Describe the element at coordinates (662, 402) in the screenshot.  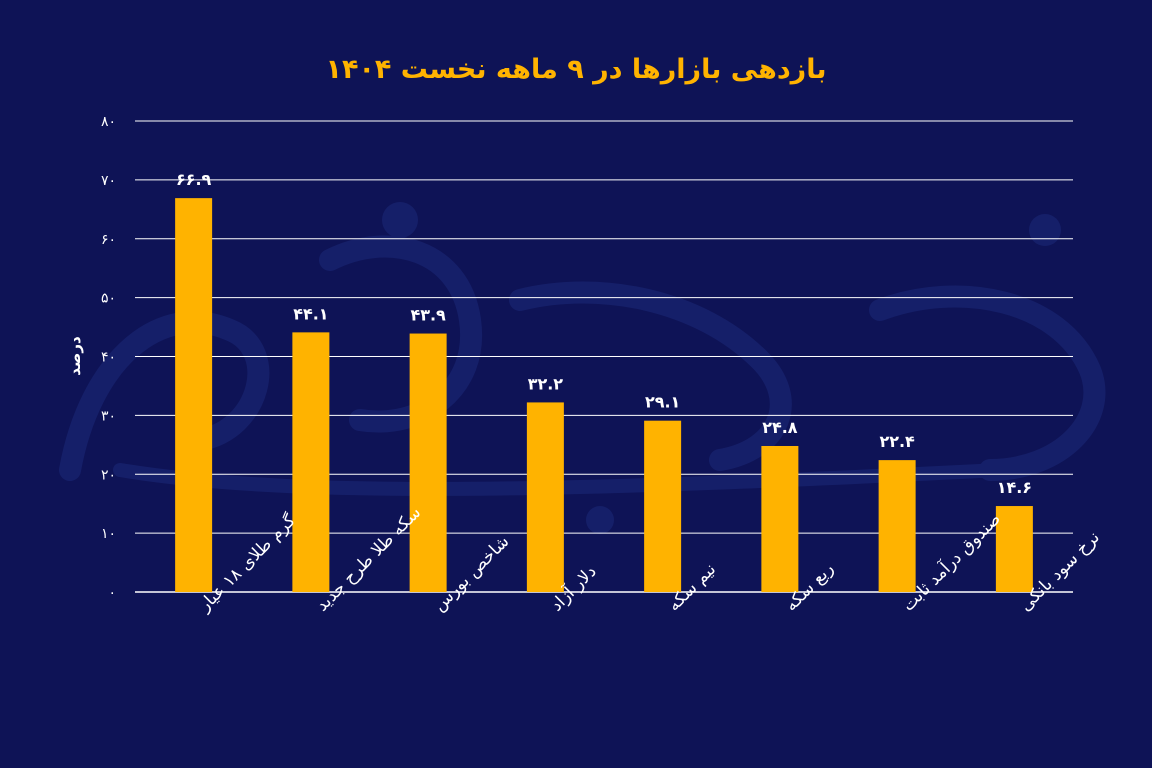
I see `value-label-5: ۲۹.۱` at that location.